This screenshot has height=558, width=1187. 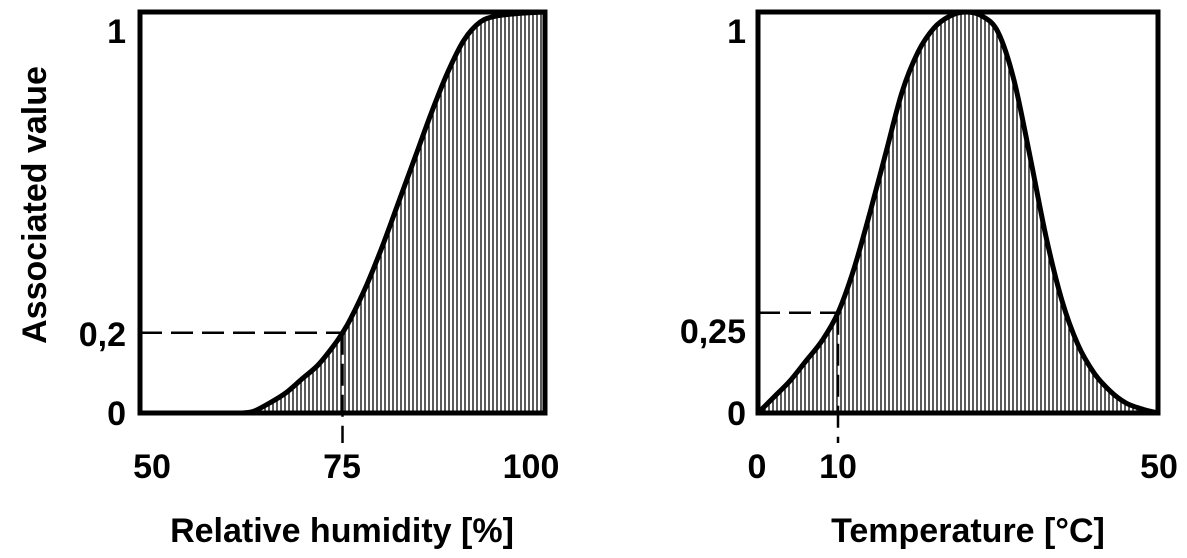 I want to click on x-axis-title-temperature: Temperature [°C], so click(x=968, y=531).